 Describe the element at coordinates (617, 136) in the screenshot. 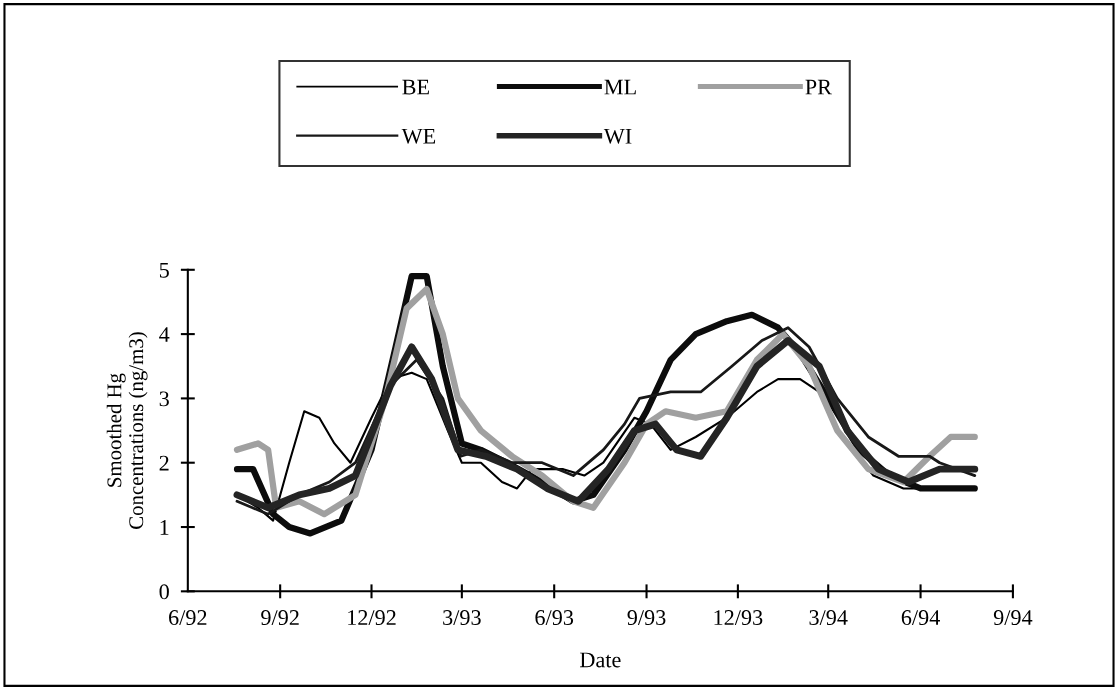

I see `legend-label: WI` at that location.